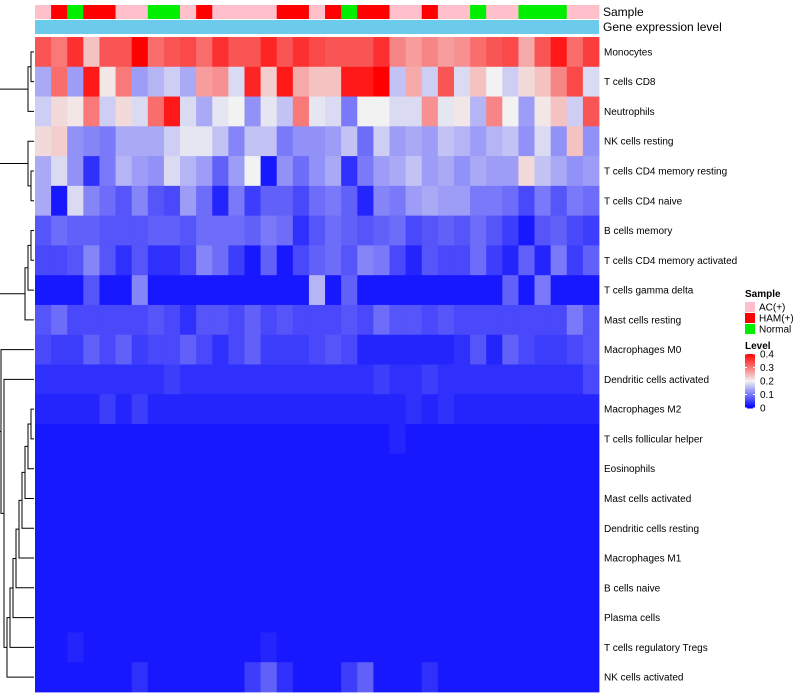 Image resolution: width=800 pixels, height=700 pixels. Describe the element at coordinates (643, 410) in the screenshot. I see `row-label: Macrophages M2` at that location.